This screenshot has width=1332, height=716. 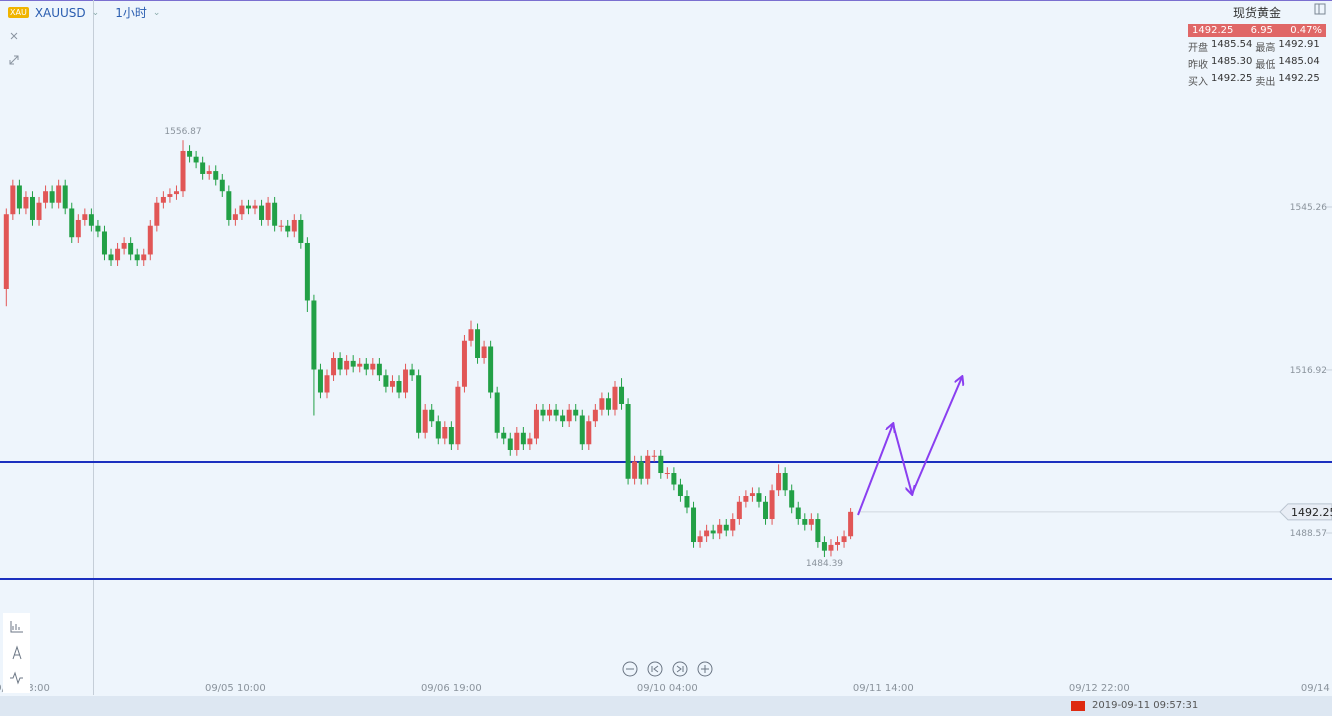 I want to click on quote-change: 6.95, so click(x=1261, y=30).